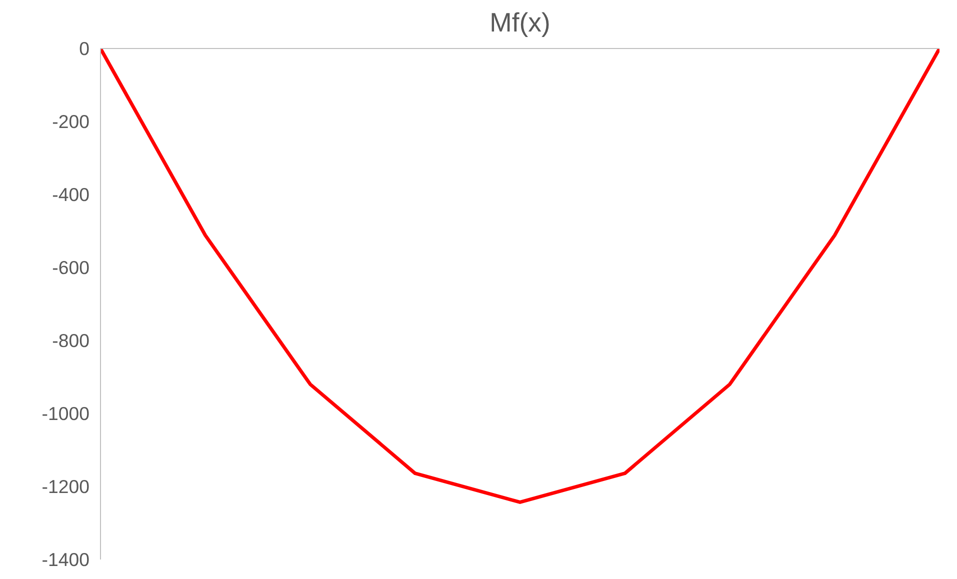 Image resolution: width=957 pixels, height=579 pixels. Describe the element at coordinates (71, 121) in the screenshot. I see `y-tick-label: -200` at that location.